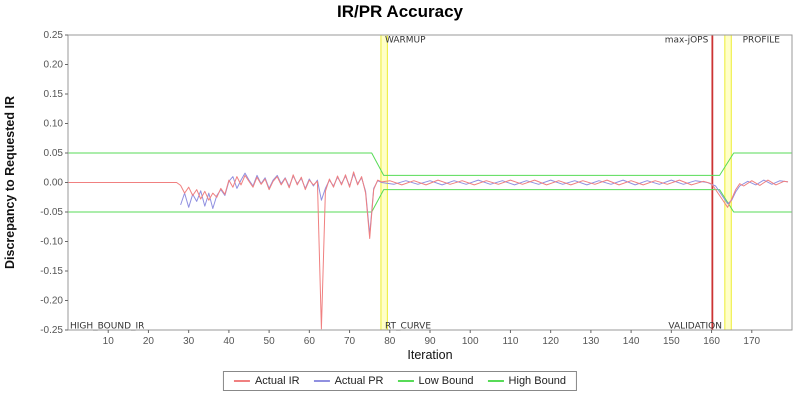 This screenshot has width=800, height=400. What do you see at coordinates (711, 341) in the screenshot?
I see `x-tick-label: 160` at bounding box center [711, 341].